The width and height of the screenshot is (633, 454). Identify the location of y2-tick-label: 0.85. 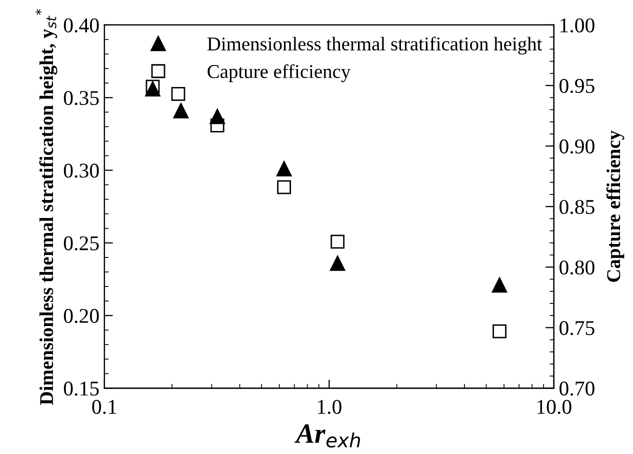
(577, 207).